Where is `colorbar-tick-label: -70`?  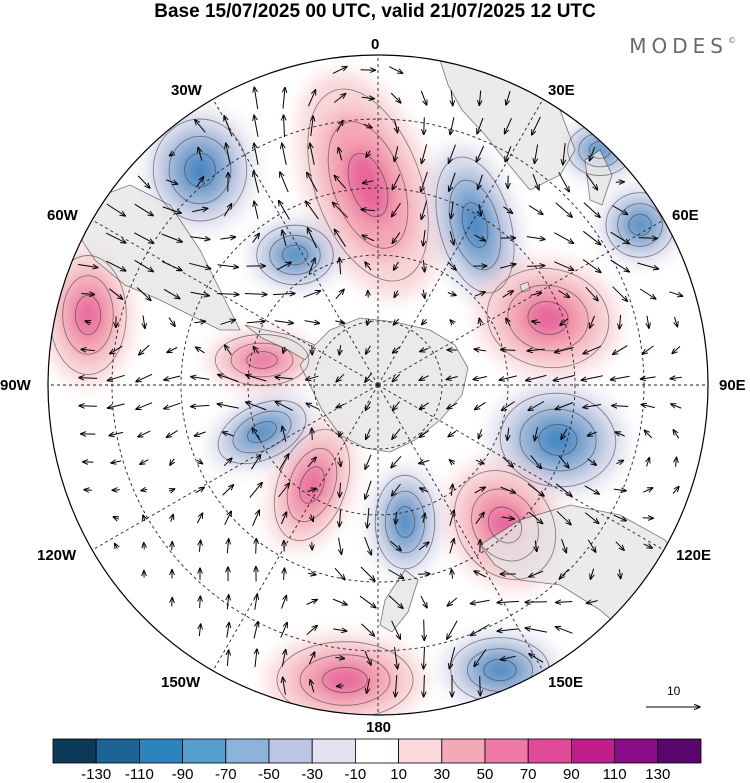 colorbar-tick-label: -70 is located at coordinates (225, 774).